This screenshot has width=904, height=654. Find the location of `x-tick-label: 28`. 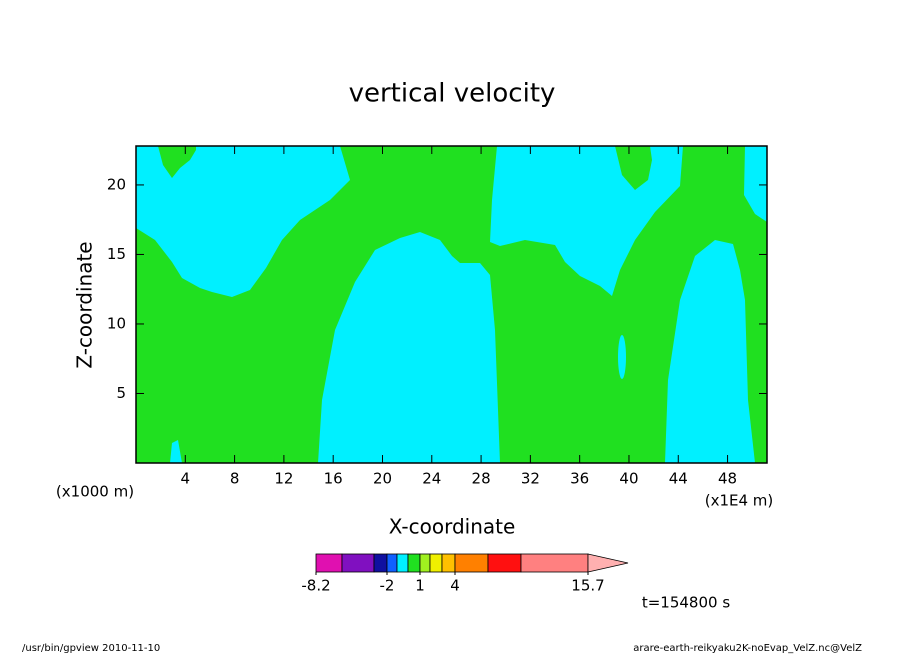

x-tick-label: 28 is located at coordinates (481, 479).